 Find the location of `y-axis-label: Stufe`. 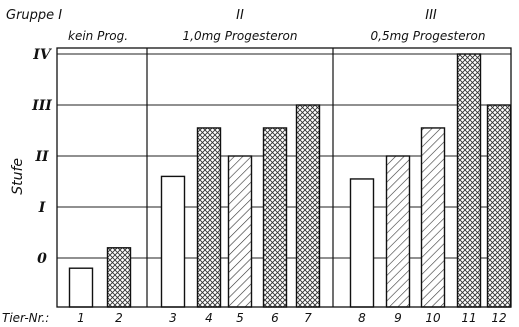

y-axis-label: Stufe is located at coordinates (18, 176).